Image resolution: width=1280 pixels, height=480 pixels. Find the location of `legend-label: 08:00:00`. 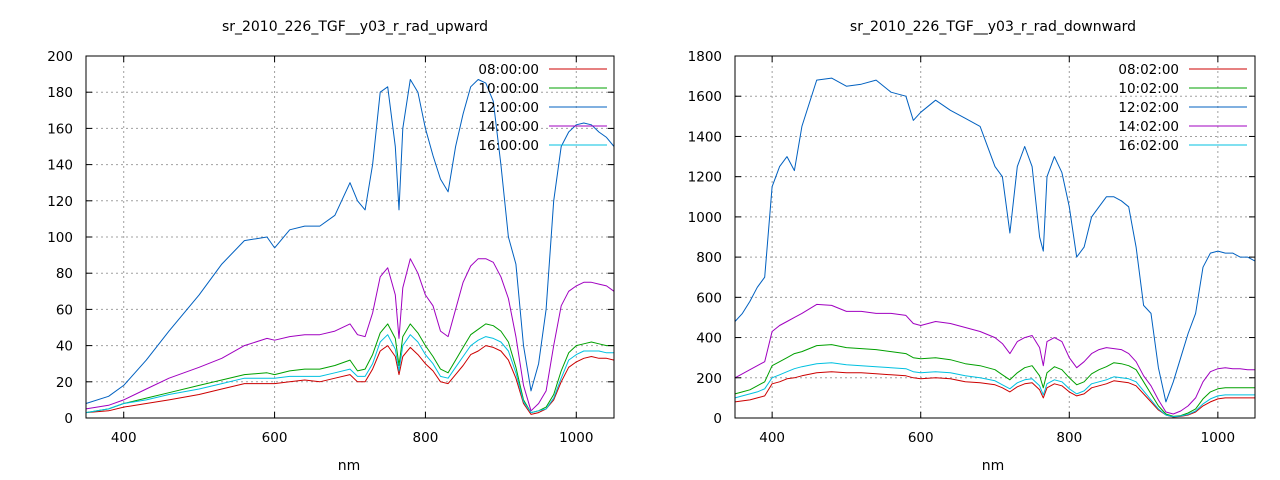

legend-label: 08:00:00 is located at coordinates (508, 70).